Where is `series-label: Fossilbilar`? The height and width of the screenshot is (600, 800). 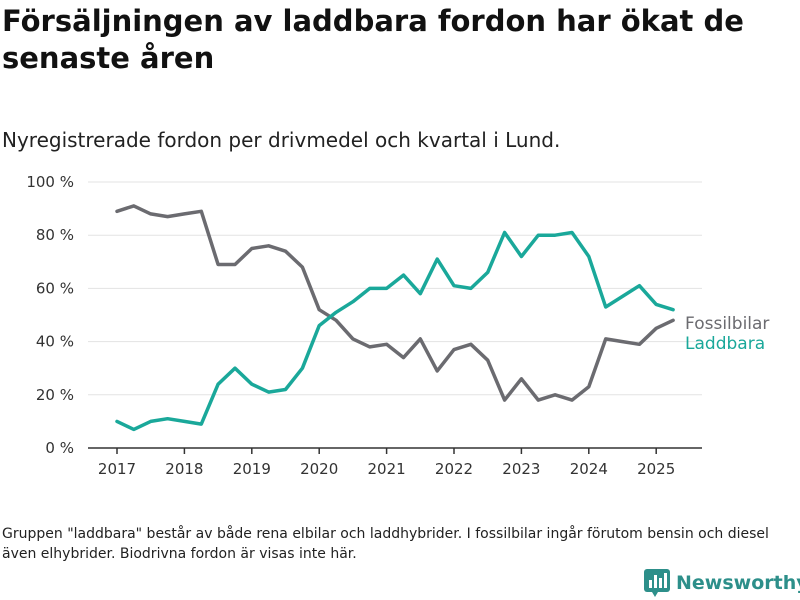 series-label: Fossilbilar is located at coordinates (727, 324).